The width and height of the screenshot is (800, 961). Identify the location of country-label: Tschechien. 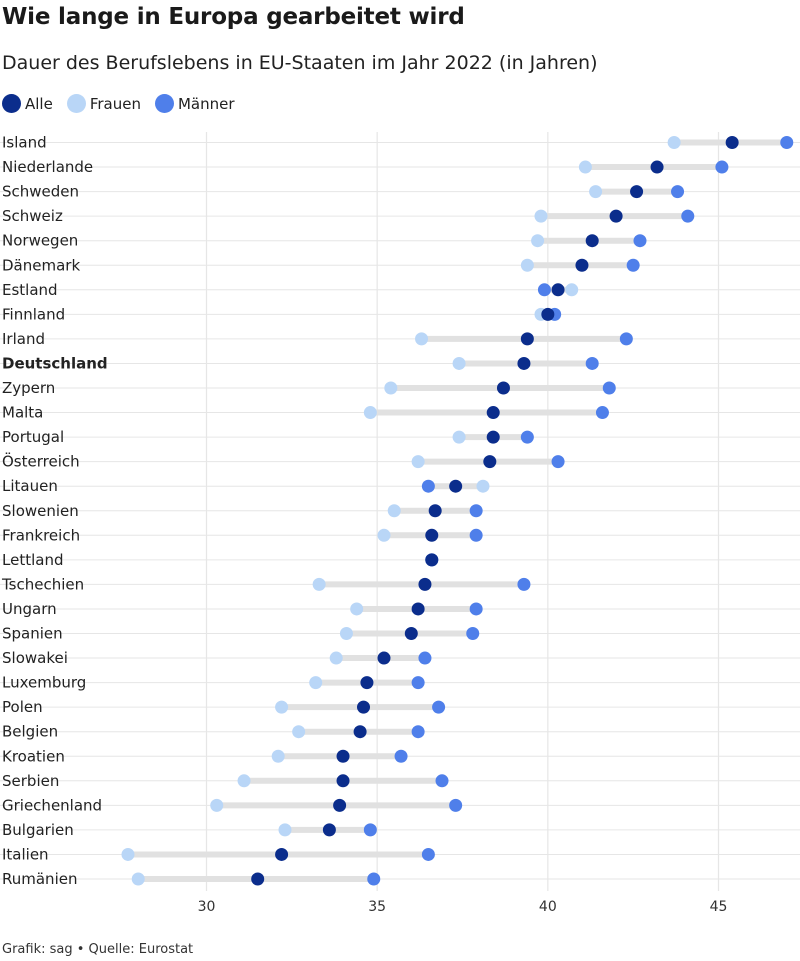
(42, 584).